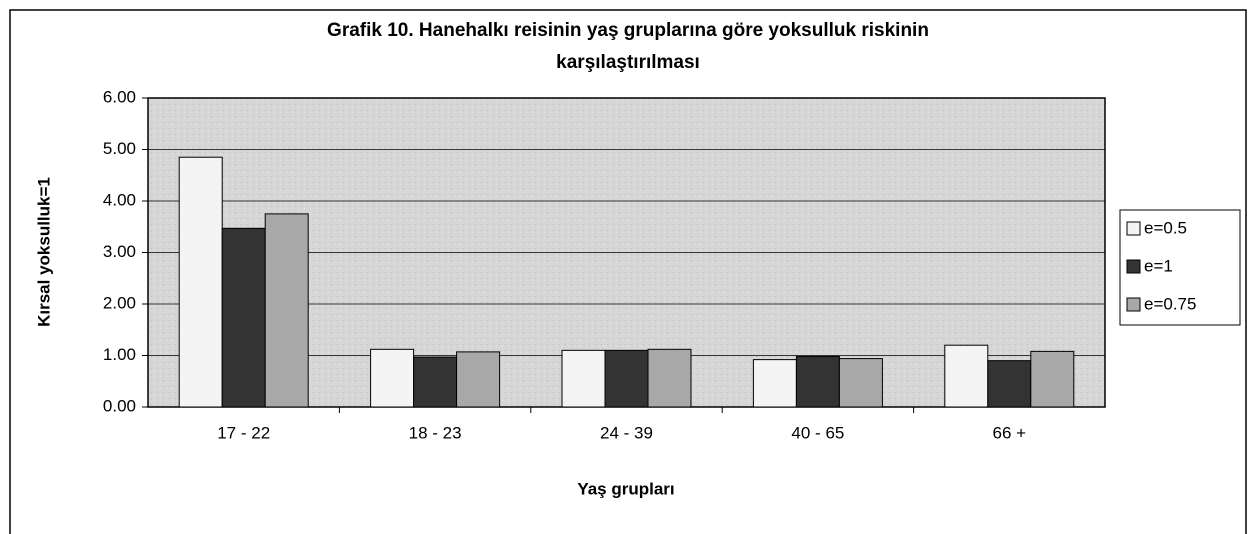  I want to click on legend-label: e=0.5, so click(1165, 227).